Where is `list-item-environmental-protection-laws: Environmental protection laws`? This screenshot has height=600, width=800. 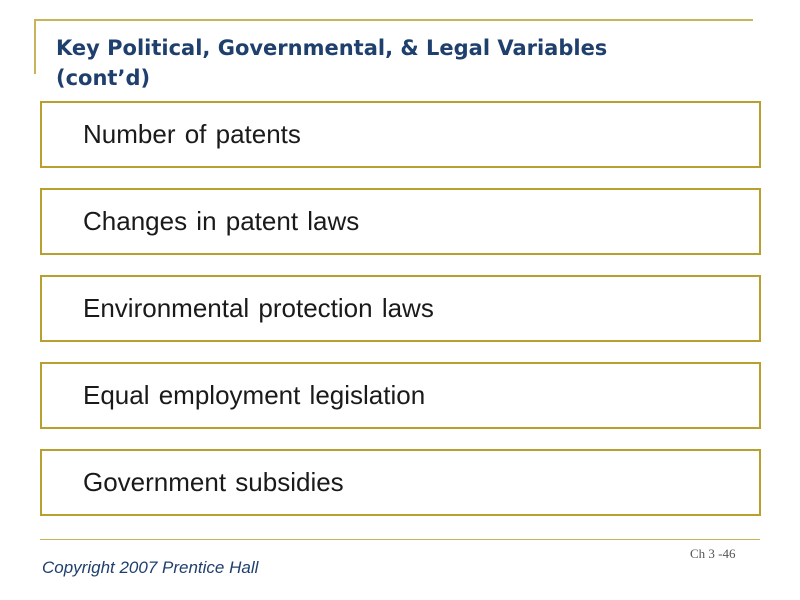 list-item-environmental-protection-laws: Environmental protection laws is located at coordinates (400, 308).